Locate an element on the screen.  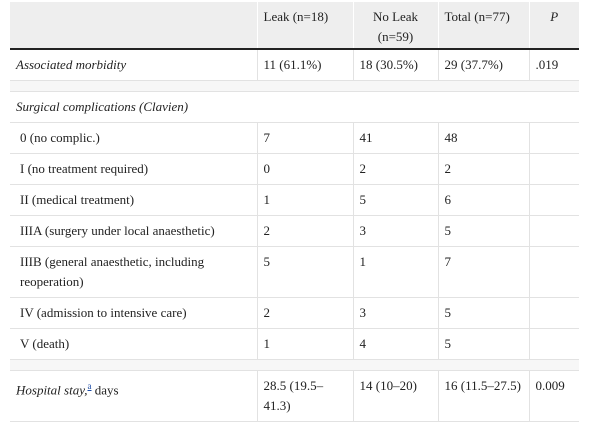
table-row: II (medical treatment) 1 5 6 is located at coordinates (294, 200).